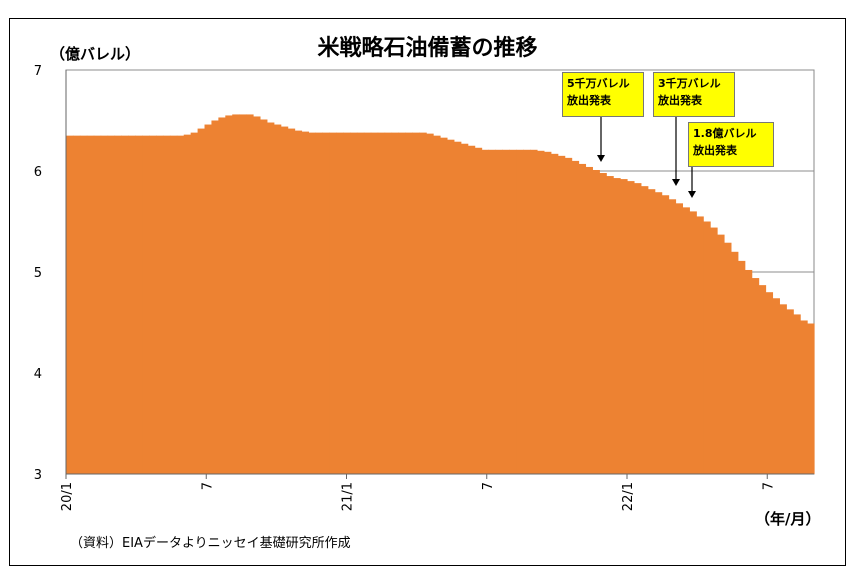  I want to click on annotation-50m-barrels: 5千万バレル 放出発表, so click(603, 94).